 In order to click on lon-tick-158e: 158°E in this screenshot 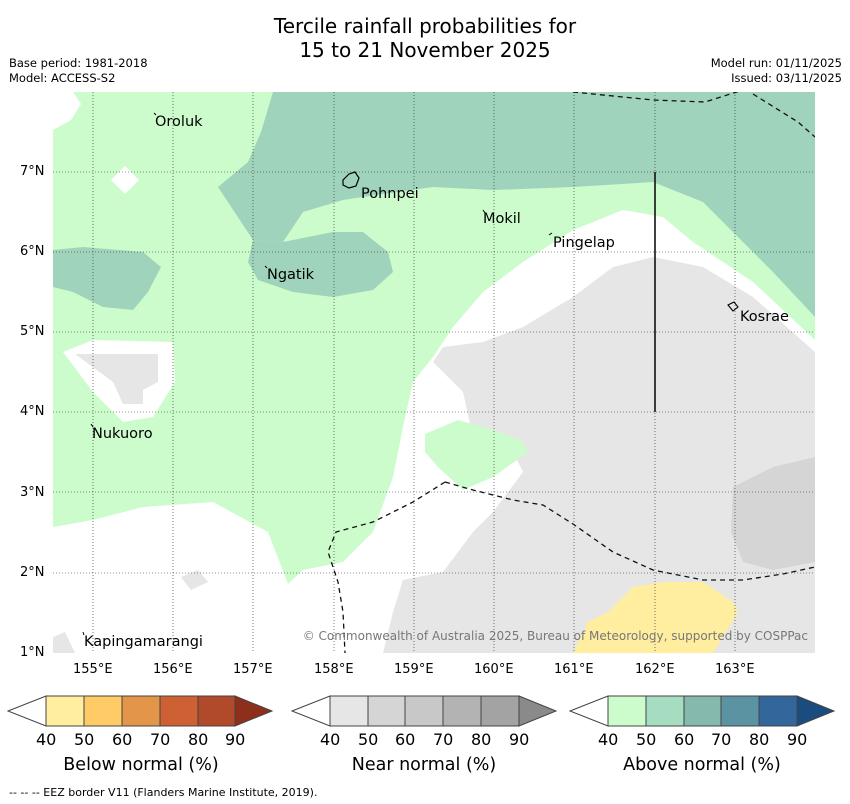, I will do `click(334, 669)`.